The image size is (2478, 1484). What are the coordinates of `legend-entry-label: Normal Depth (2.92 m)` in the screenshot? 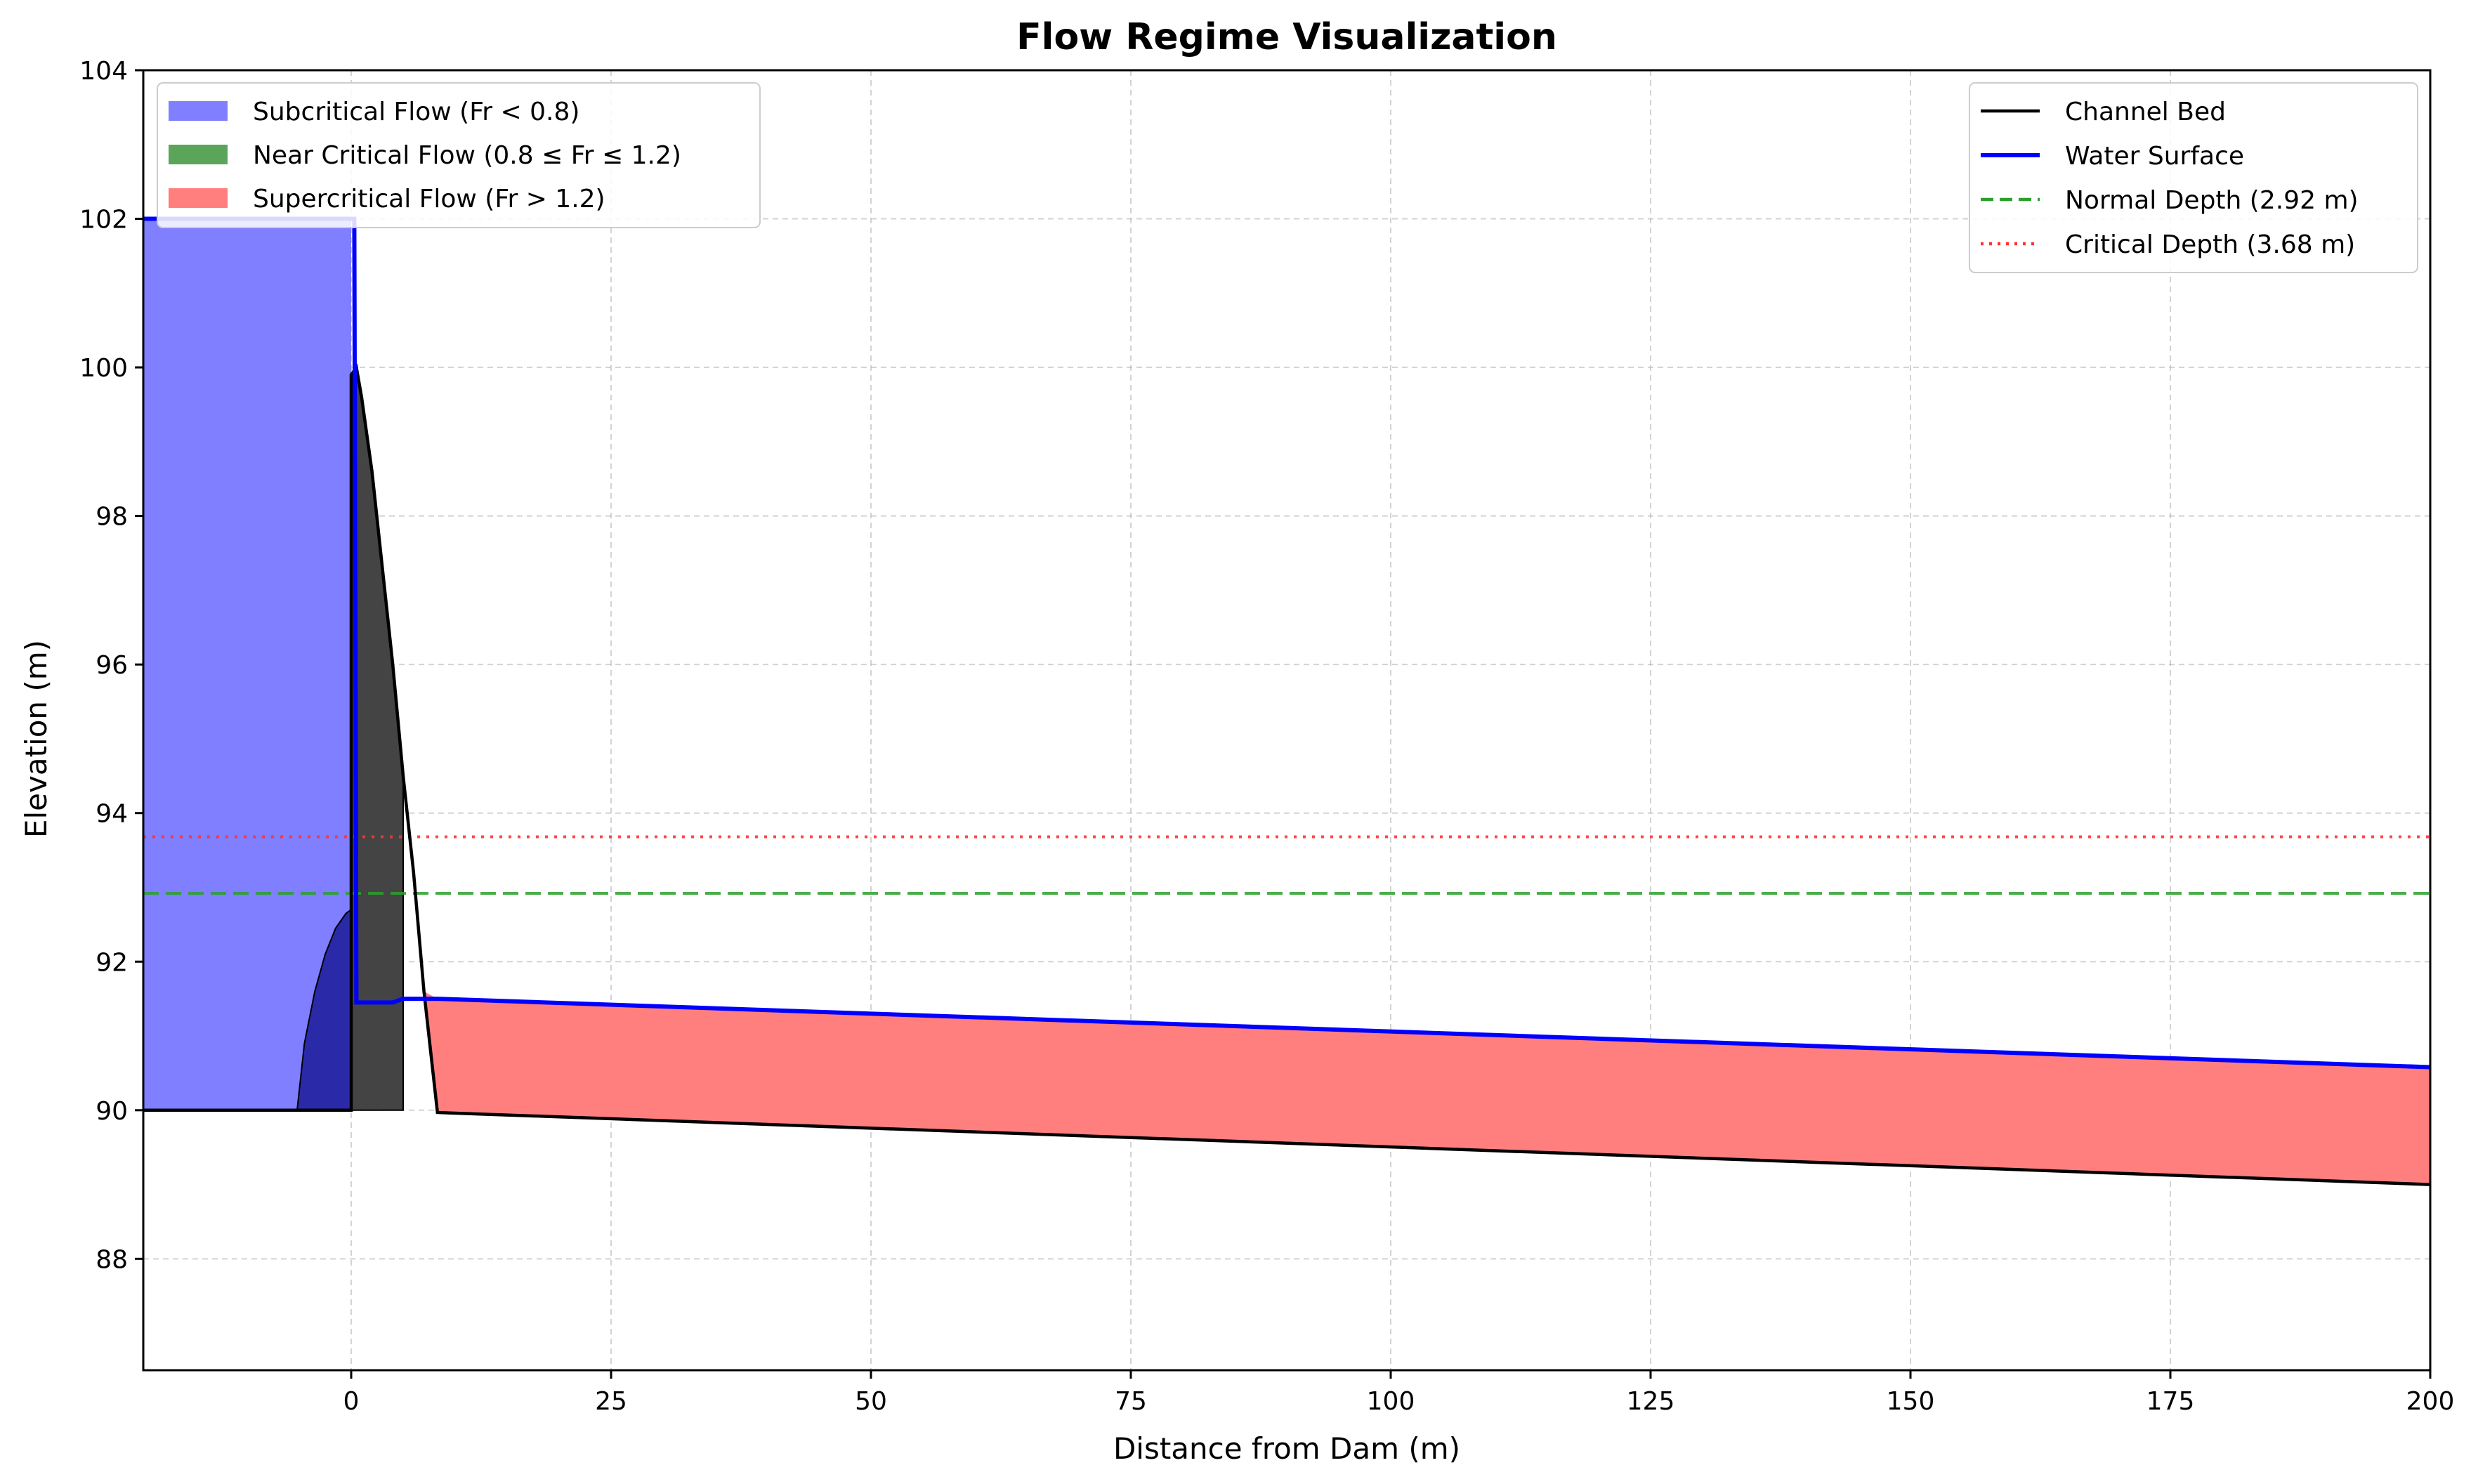 It's located at (2212, 201).